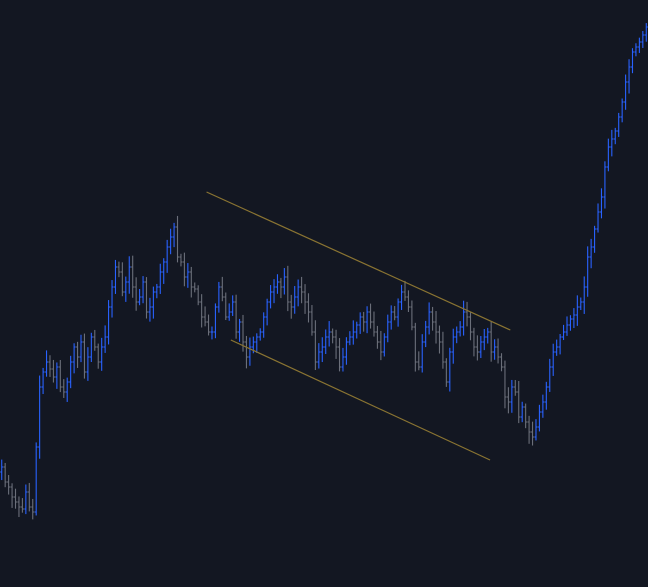  Describe the element at coordinates (358, 261) in the screenshot. I see `channel-upper-line` at that location.